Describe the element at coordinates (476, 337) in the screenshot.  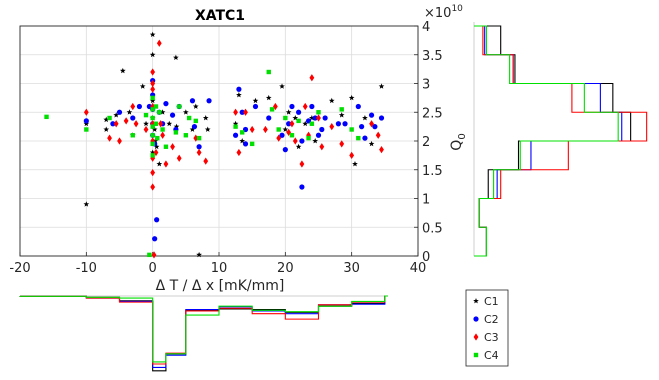
I see `legend-marker-c3` at that location.